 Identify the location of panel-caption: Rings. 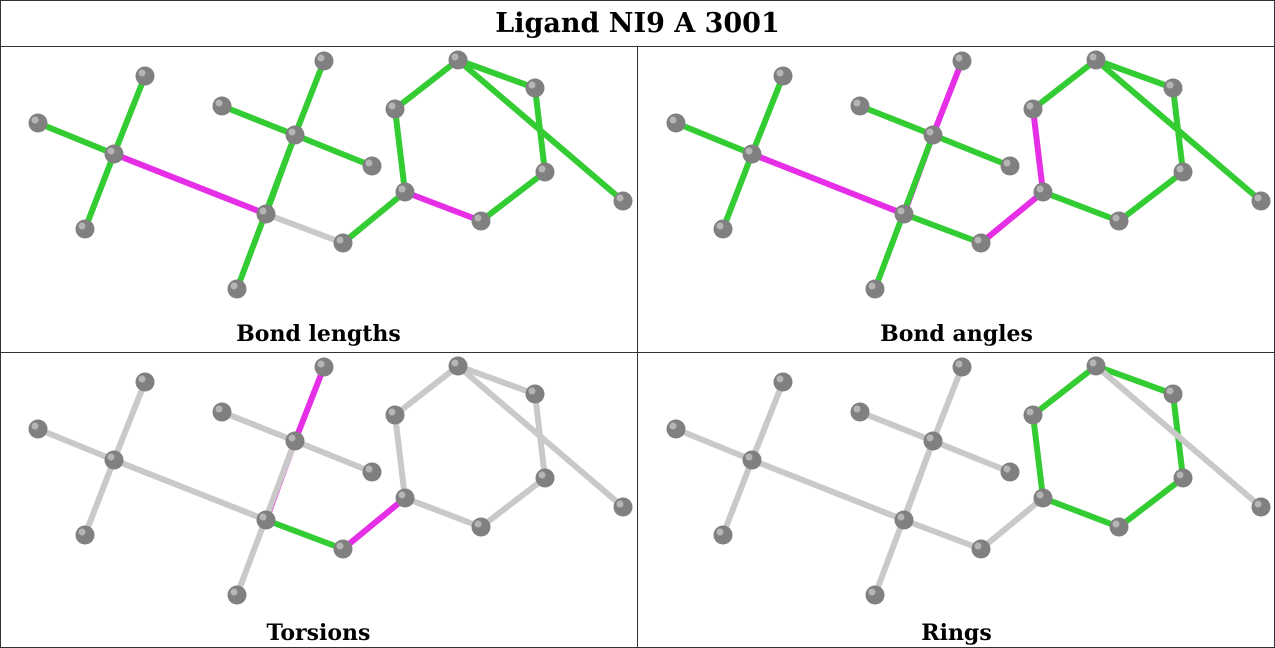
(956, 633).